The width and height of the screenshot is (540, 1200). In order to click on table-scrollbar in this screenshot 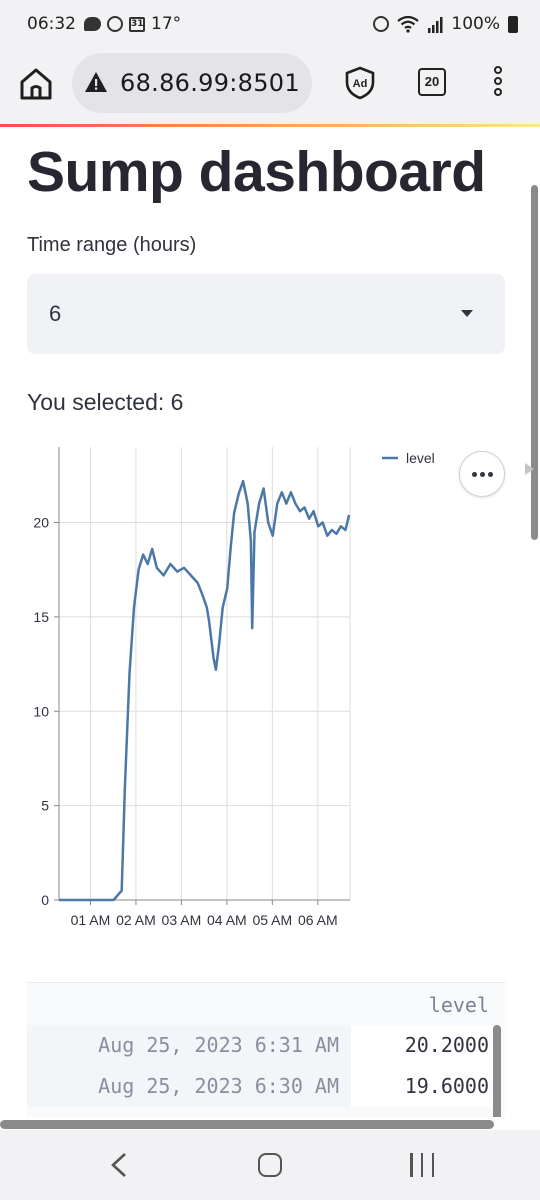, I will do `click(497, 1071)`.